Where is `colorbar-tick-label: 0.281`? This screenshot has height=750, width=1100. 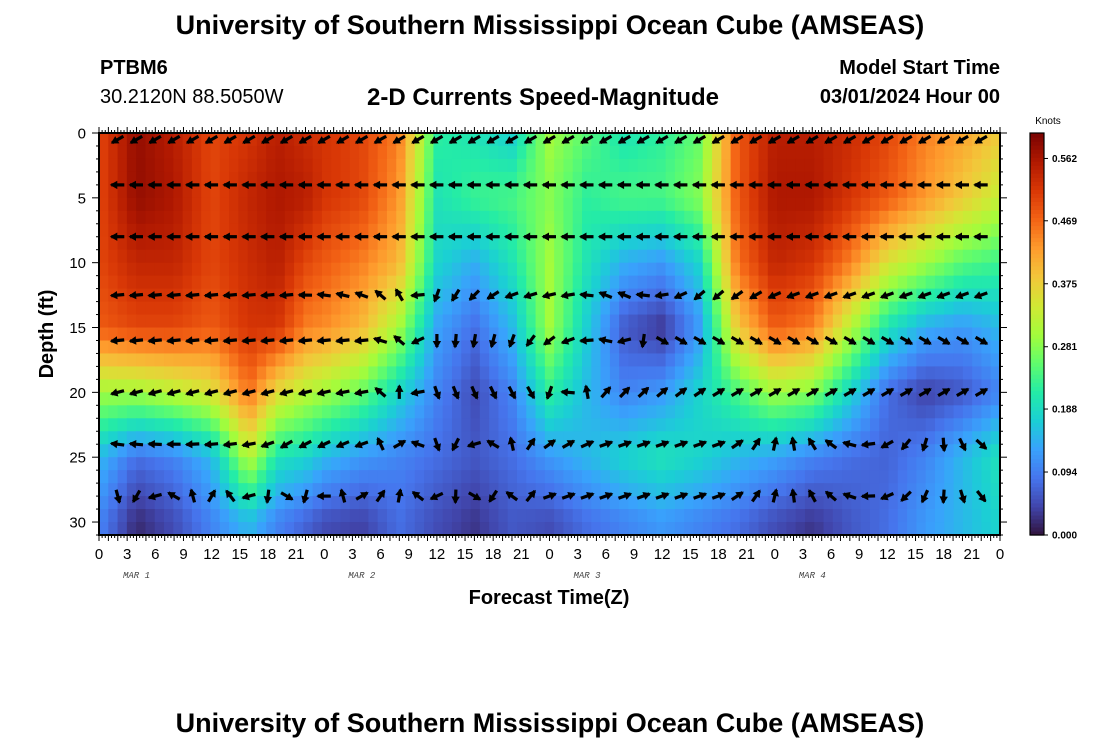
colorbar-tick-label: 0.281 is located at coordinates (1064, 347).